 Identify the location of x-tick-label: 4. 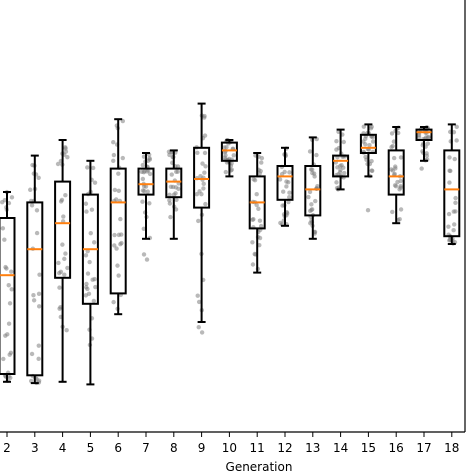
(63, 448).